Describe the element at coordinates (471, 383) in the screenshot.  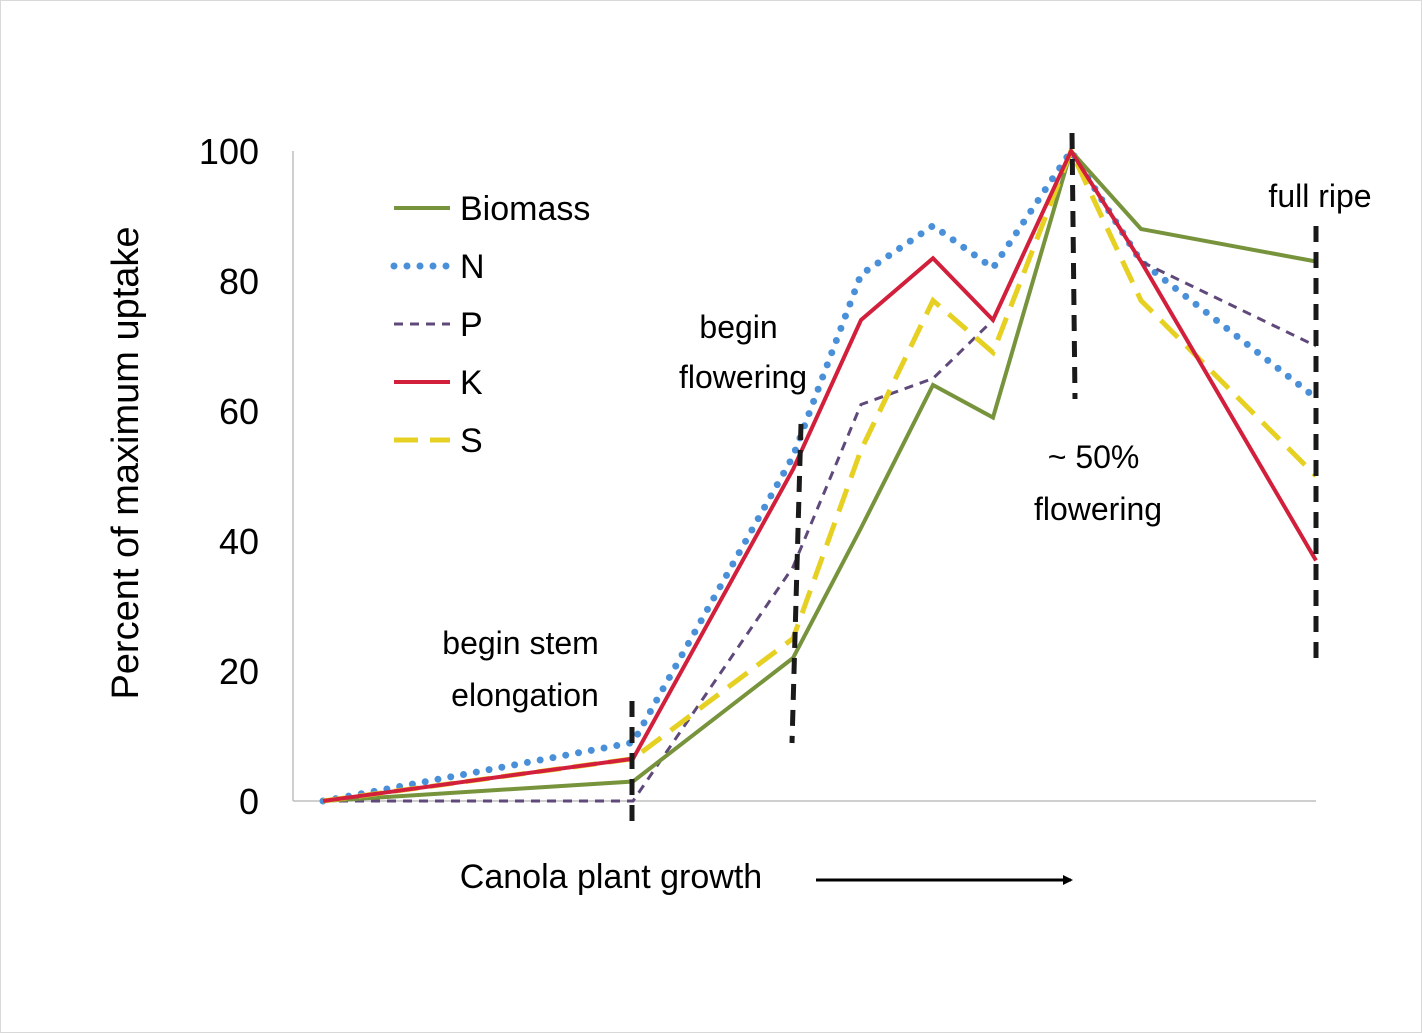
I see `legend-label-k: K` at that location.